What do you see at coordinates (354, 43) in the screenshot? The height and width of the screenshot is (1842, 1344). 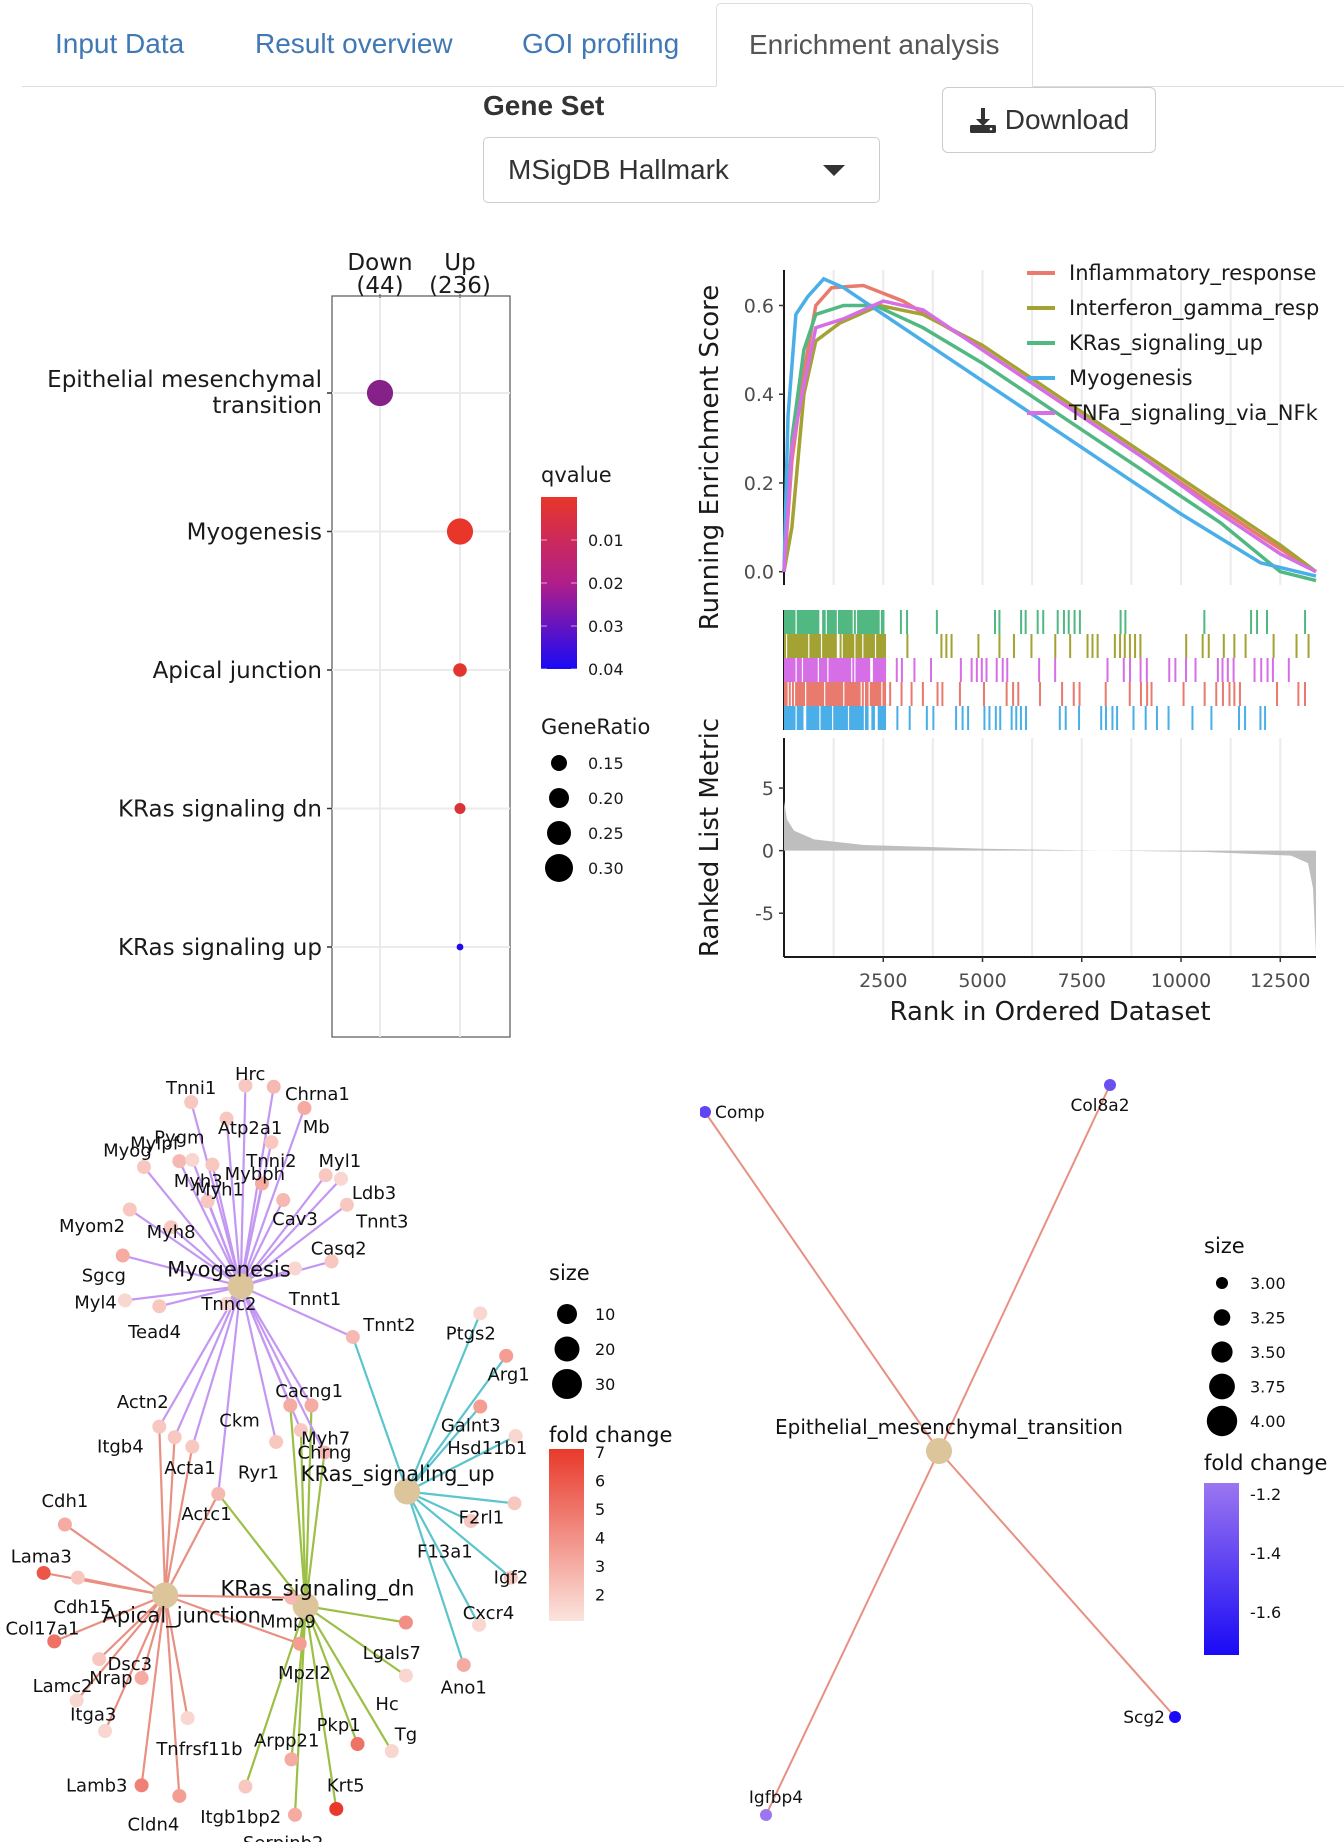 I see `tab-result-overview: Result overview` at bounding box center [354, 43].